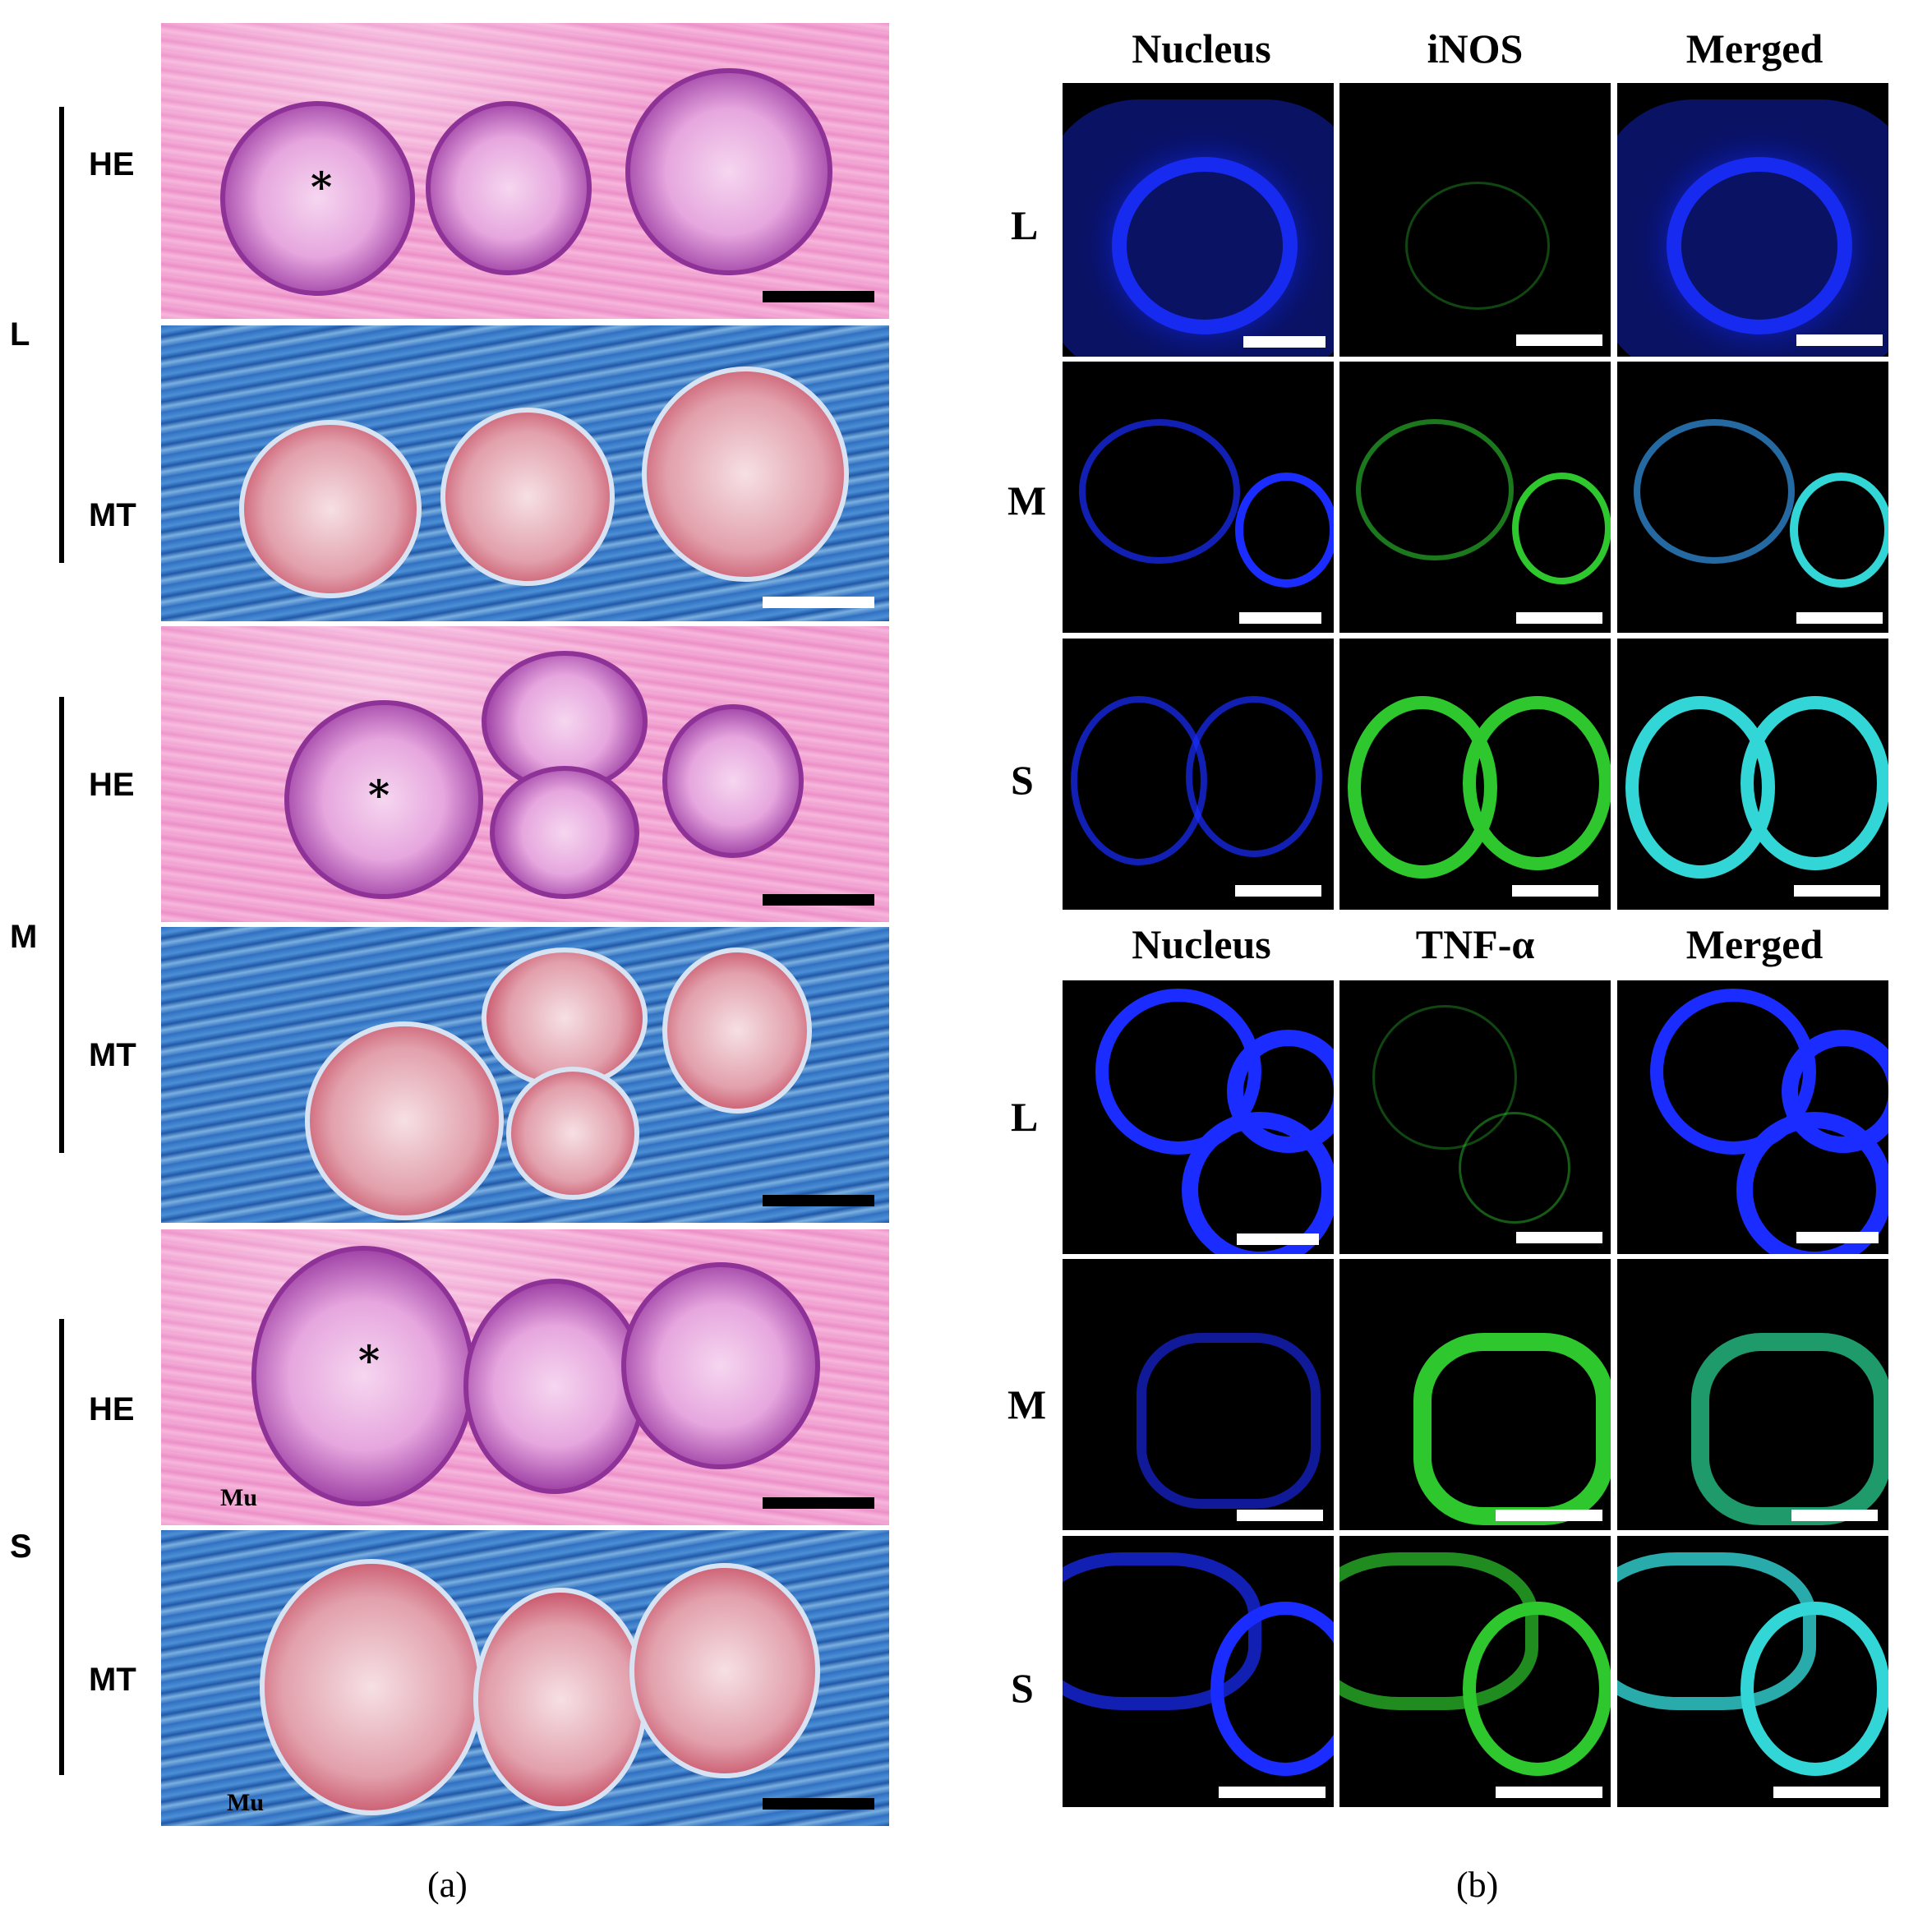 The image size is (1918, 1932). What do you see at coordinates (369, 1360) in the screenshot?
I see `asterisk-marker: *` at bounding box center [369, 1360].